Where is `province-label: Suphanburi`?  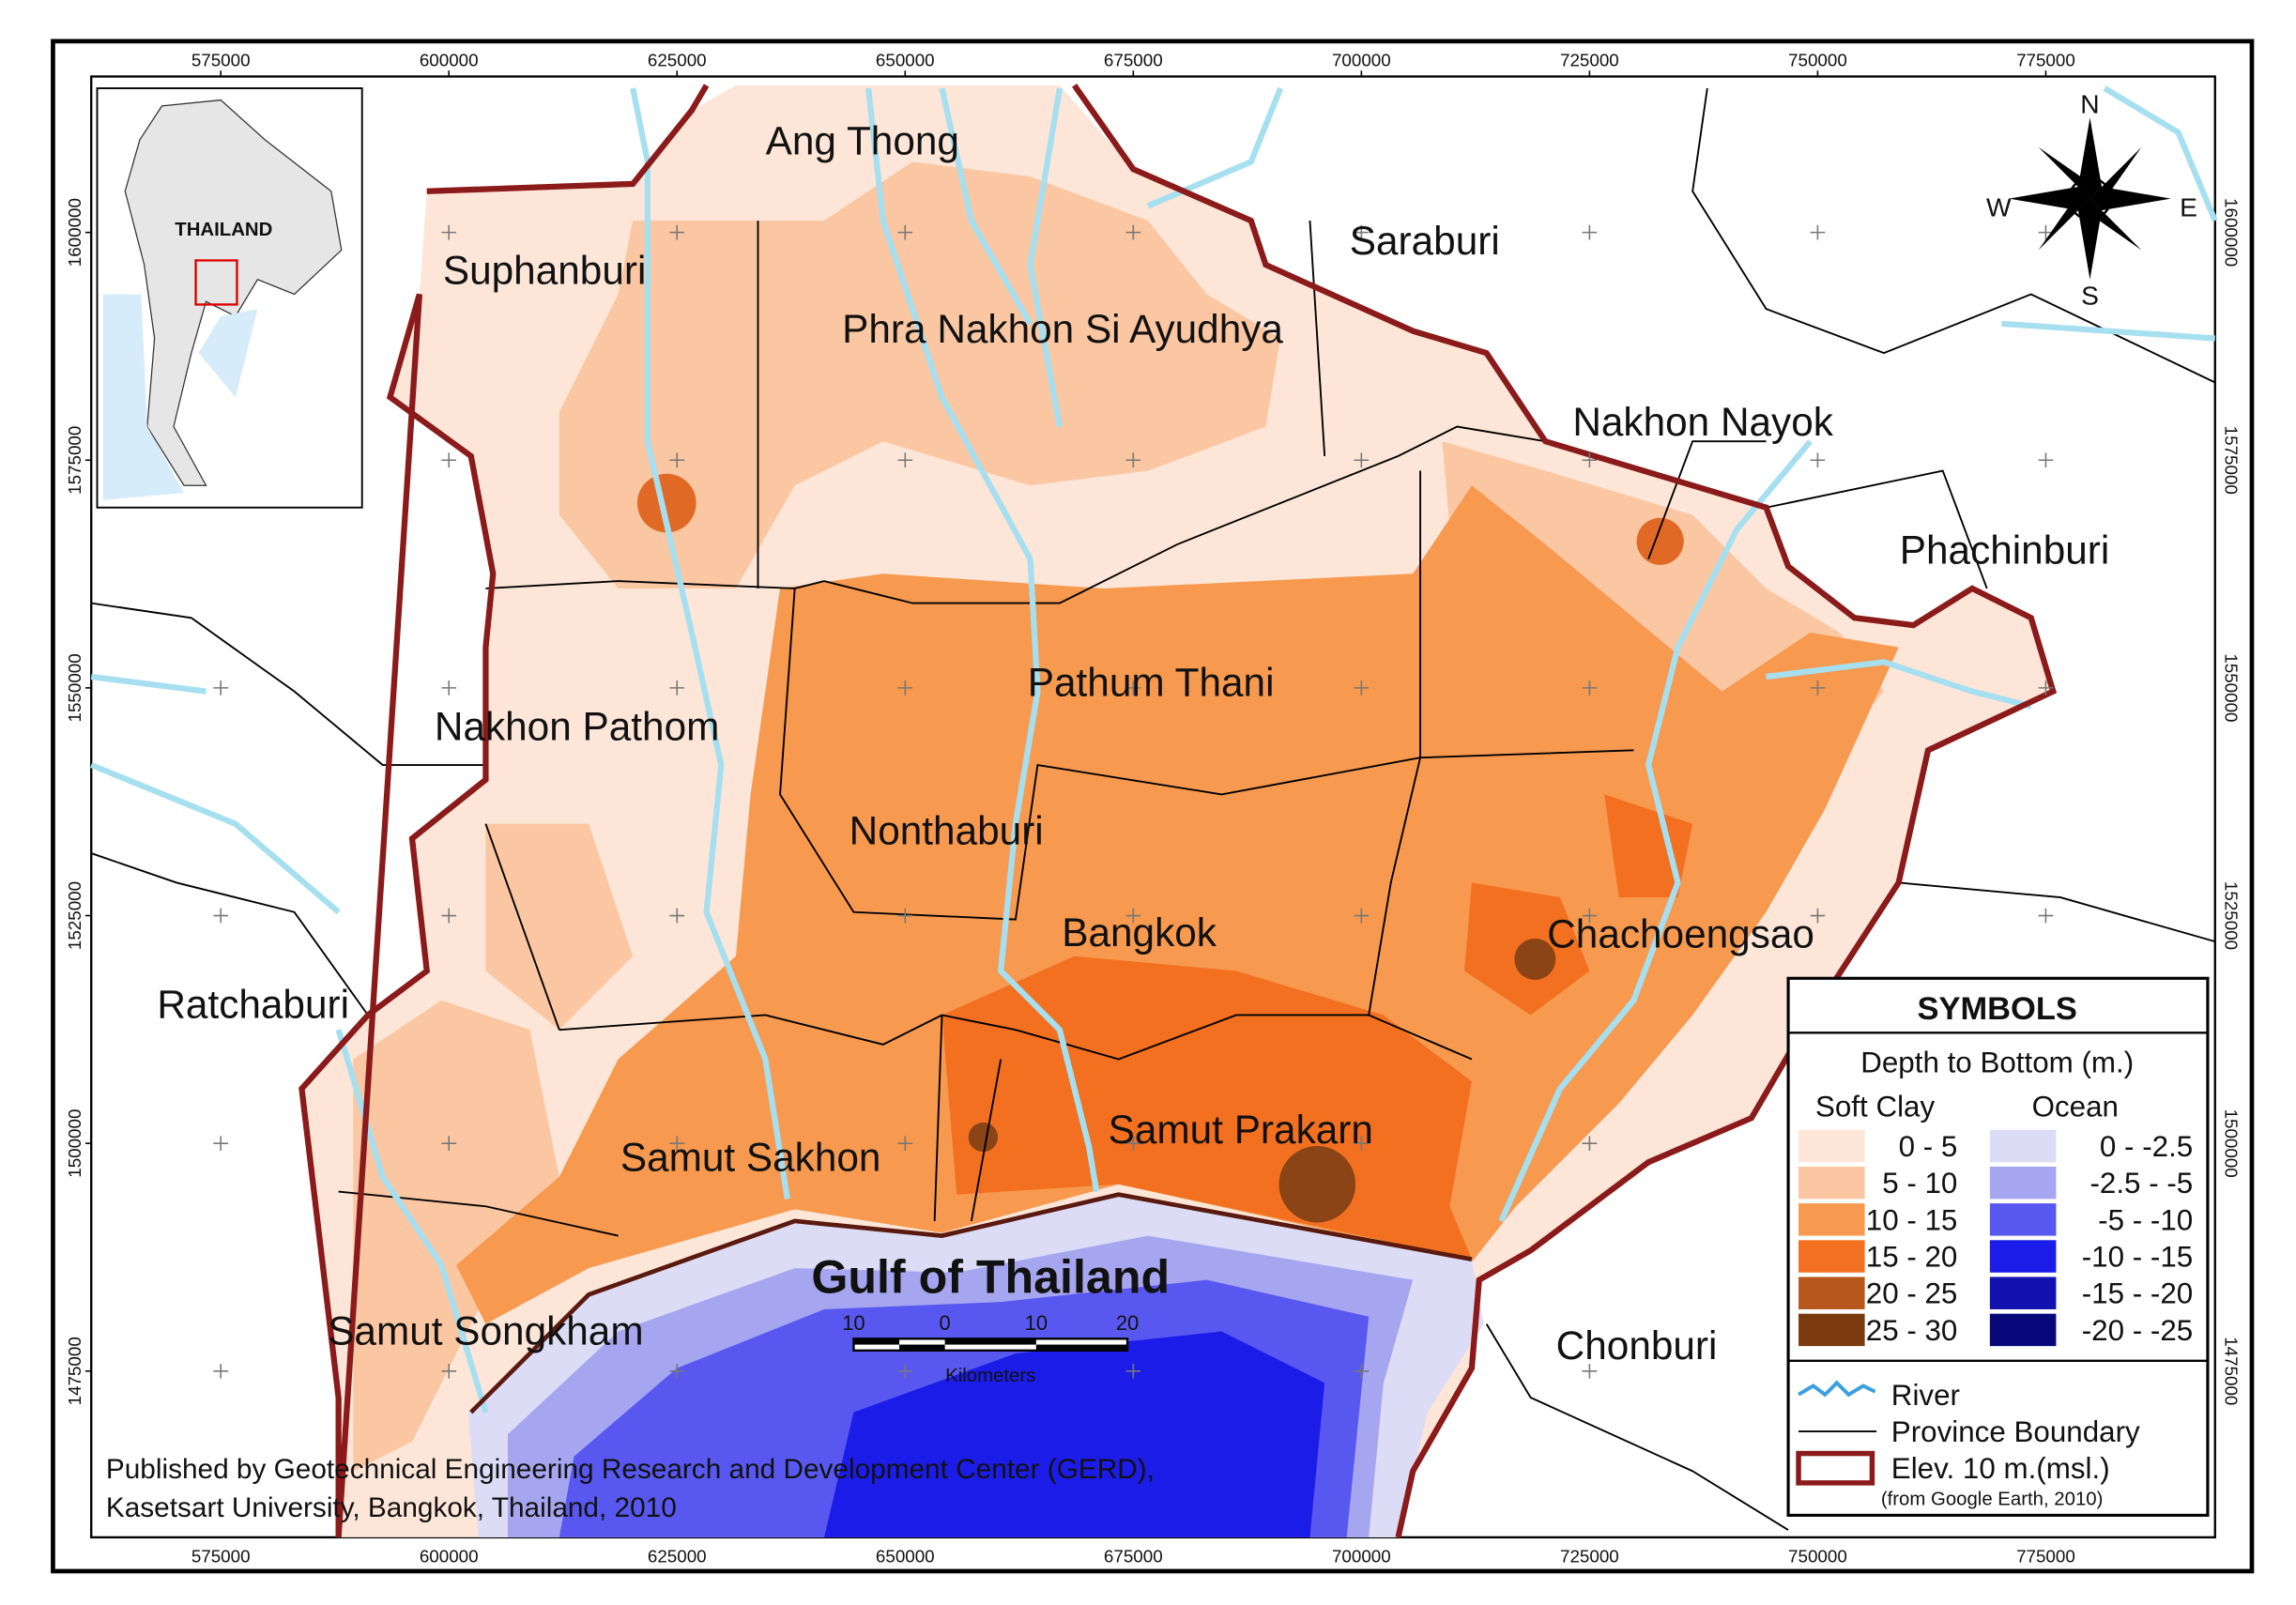 province-label: Suphanburi is located at coordinates (544, 271).